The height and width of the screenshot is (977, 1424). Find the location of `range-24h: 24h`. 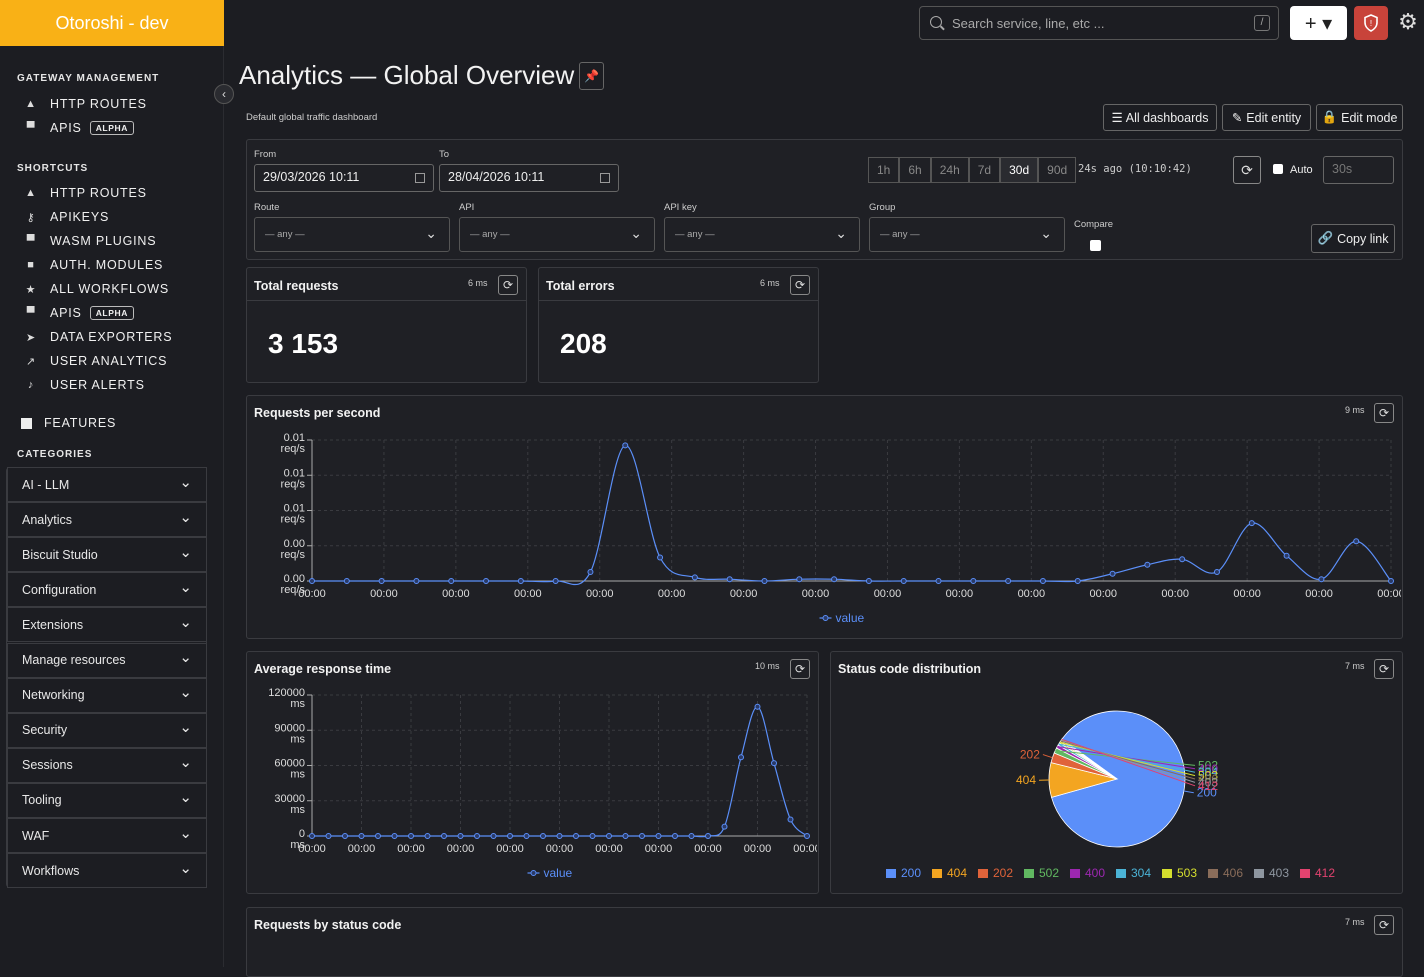

range-24h: 24h is located at coordinates (950, 170).